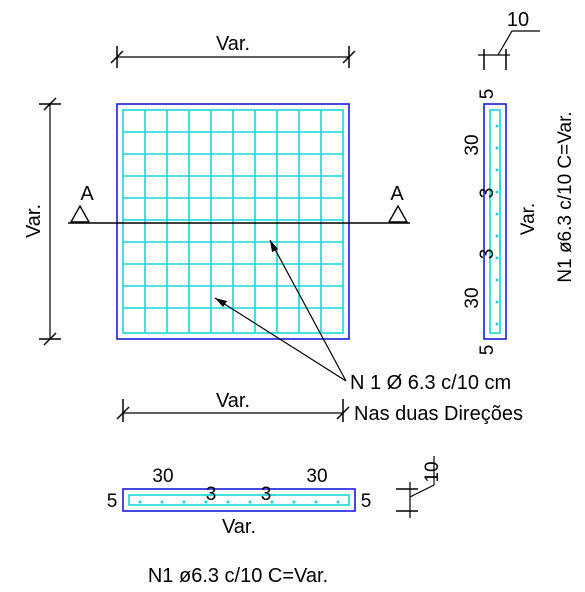 The width and height of the screenshot is (585, 592). I want to click on vertical-section-outline, so click(495, 221).